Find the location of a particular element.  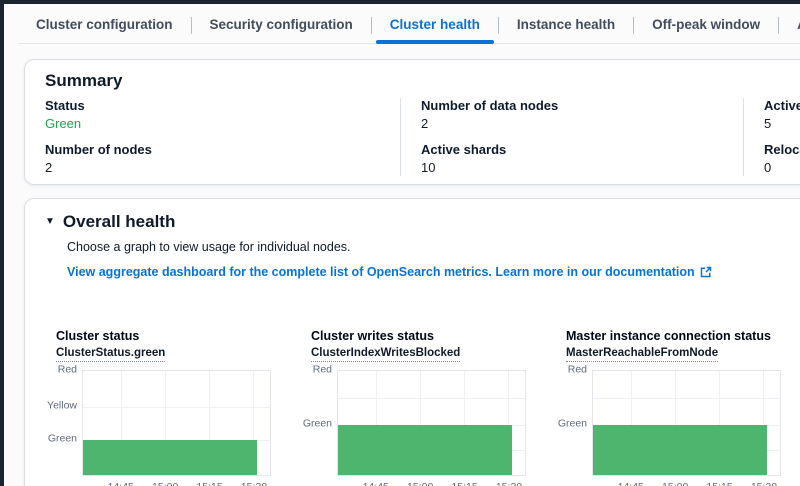

y-axis-label: Yellow is located at coordinates (62, 405).